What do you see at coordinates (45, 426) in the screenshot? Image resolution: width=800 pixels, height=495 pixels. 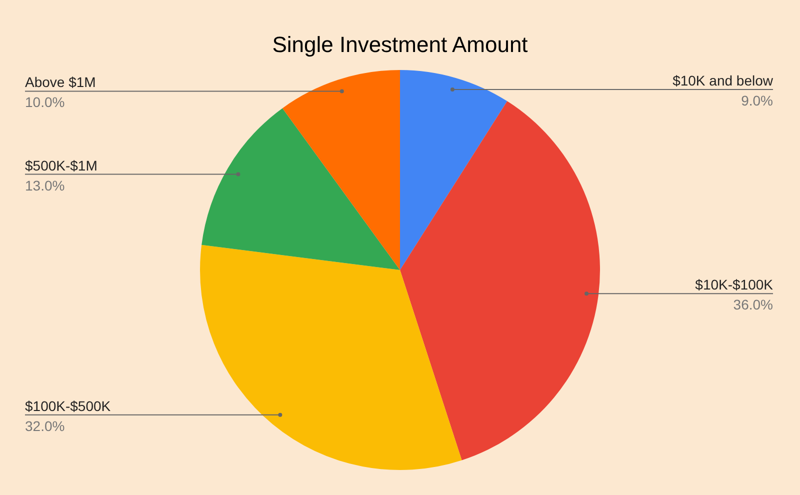 I see `data-label: 32.0%` at bounding box center [45, 426].